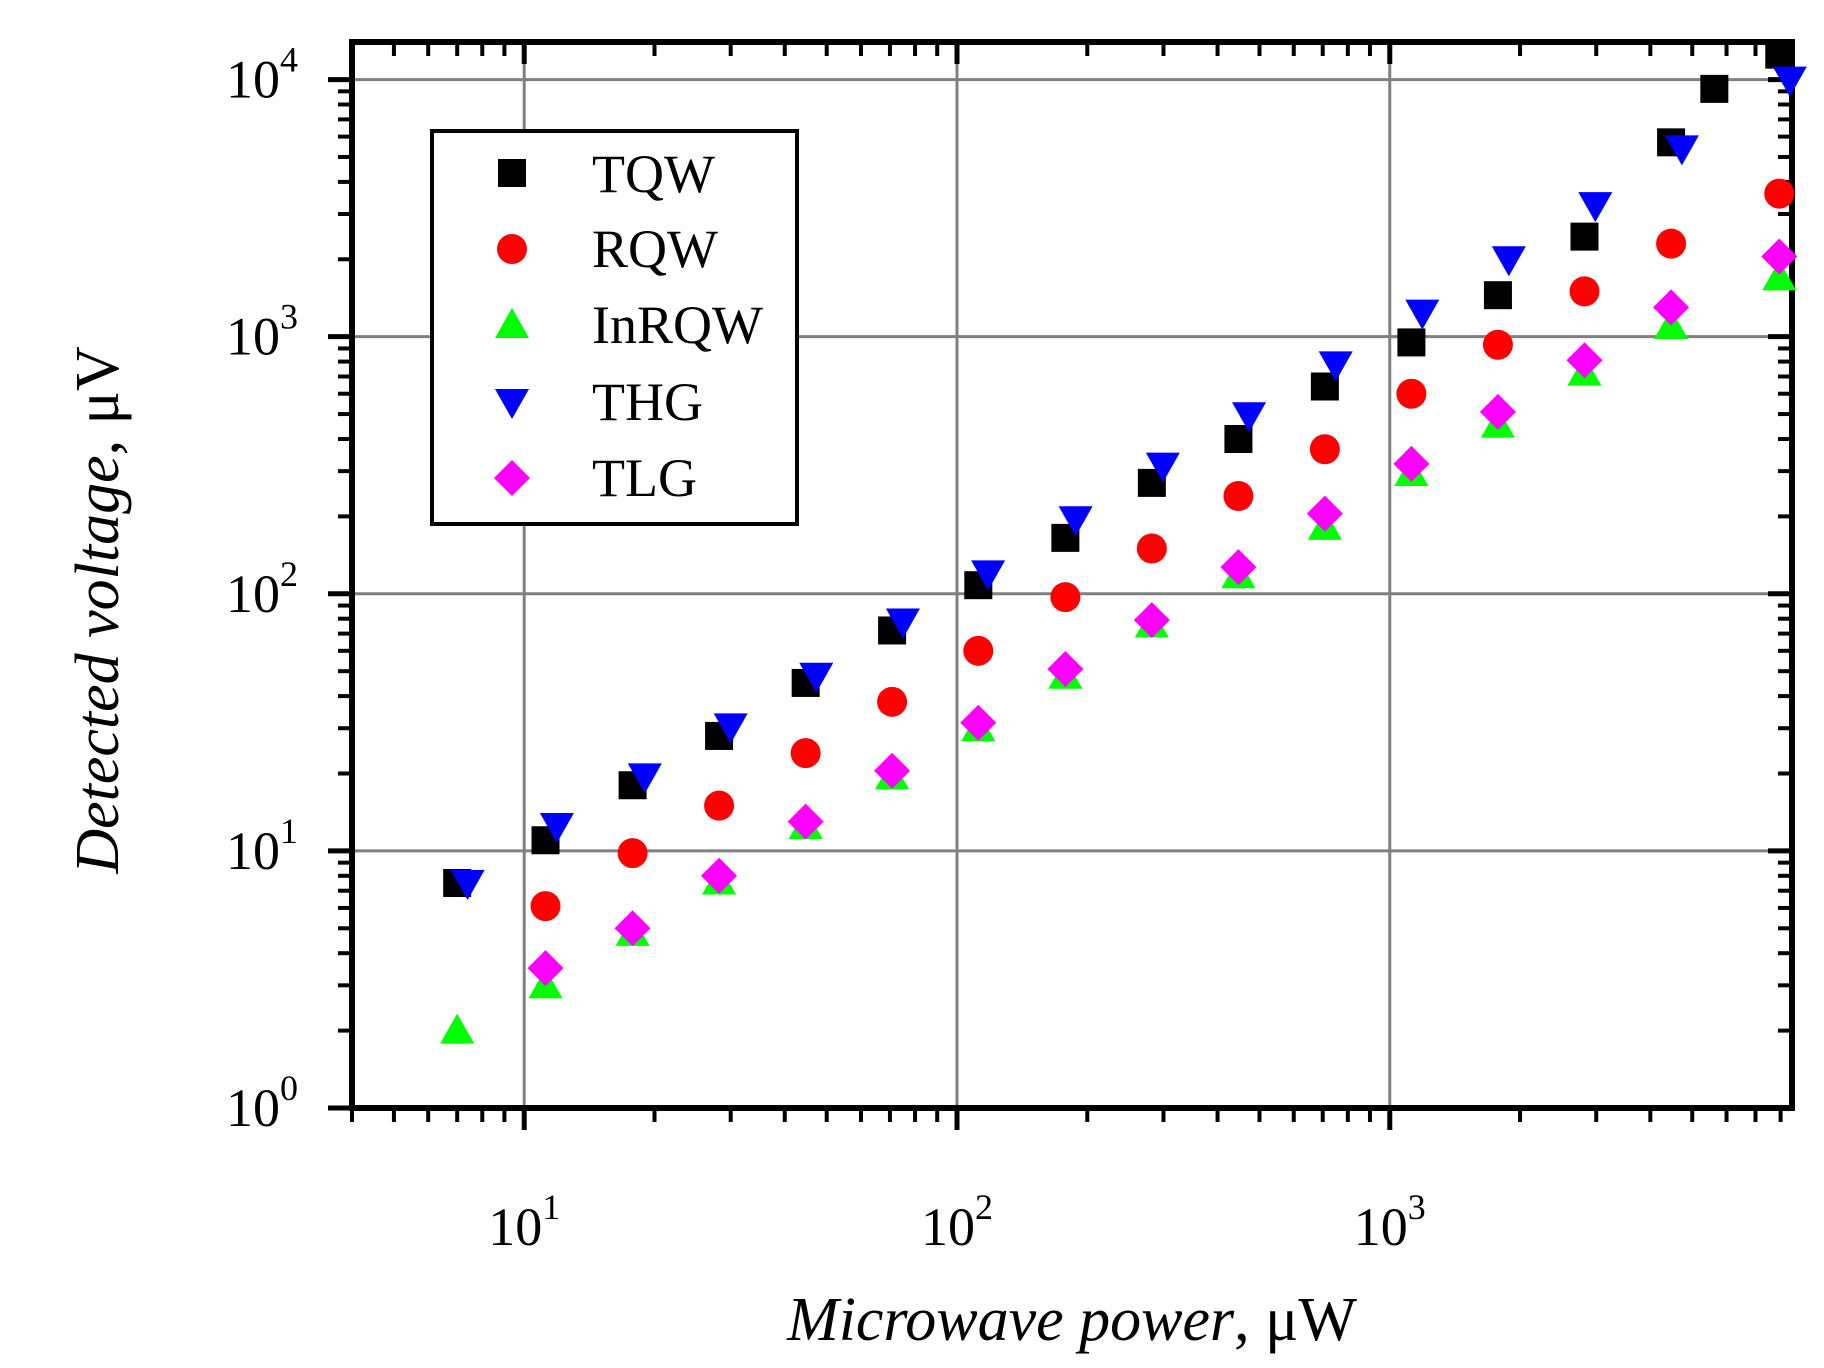 This screenshot has width=1824, height=1368. I want to click on x-tick-label: 10¹, so click(524, 1222).